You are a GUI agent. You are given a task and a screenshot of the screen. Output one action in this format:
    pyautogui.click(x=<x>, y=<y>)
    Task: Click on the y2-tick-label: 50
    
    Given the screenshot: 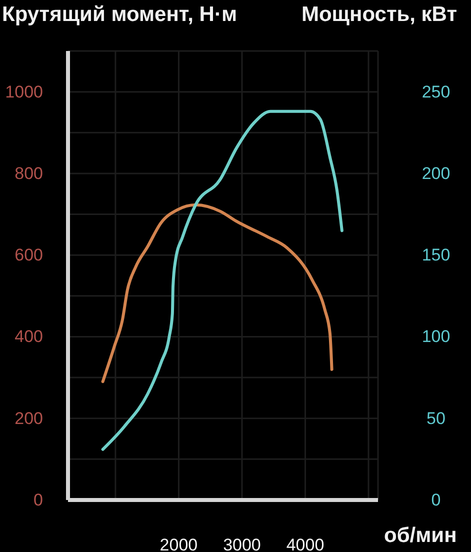 What is the action you would take?
    pyautogui.click(x=436, y=418)
    